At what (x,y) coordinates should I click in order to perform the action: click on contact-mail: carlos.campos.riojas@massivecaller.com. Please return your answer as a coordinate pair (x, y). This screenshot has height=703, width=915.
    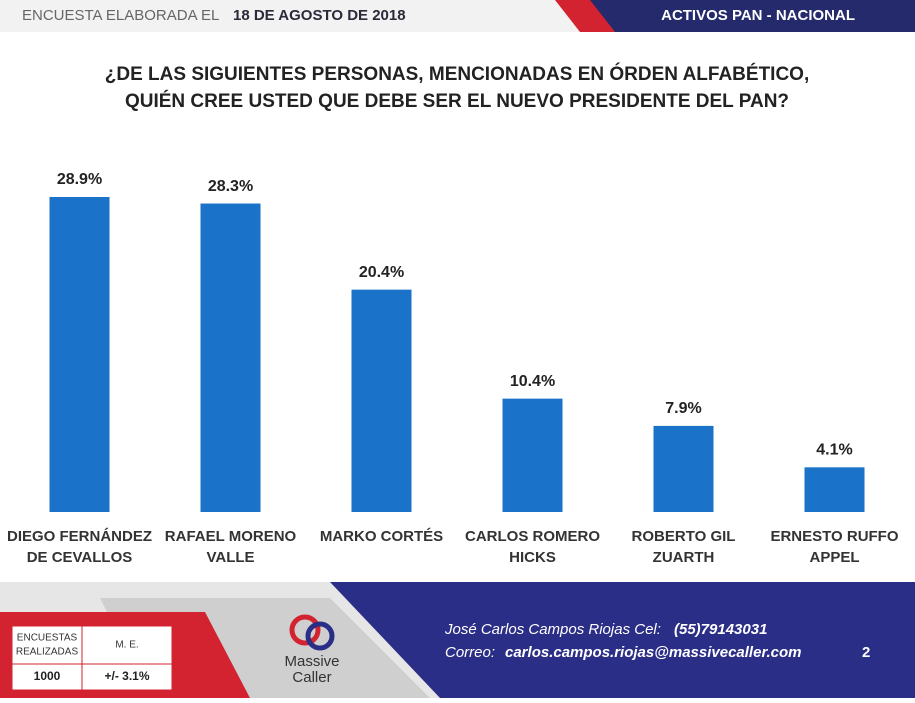
    Looking at the image, I should click on (653, 652).